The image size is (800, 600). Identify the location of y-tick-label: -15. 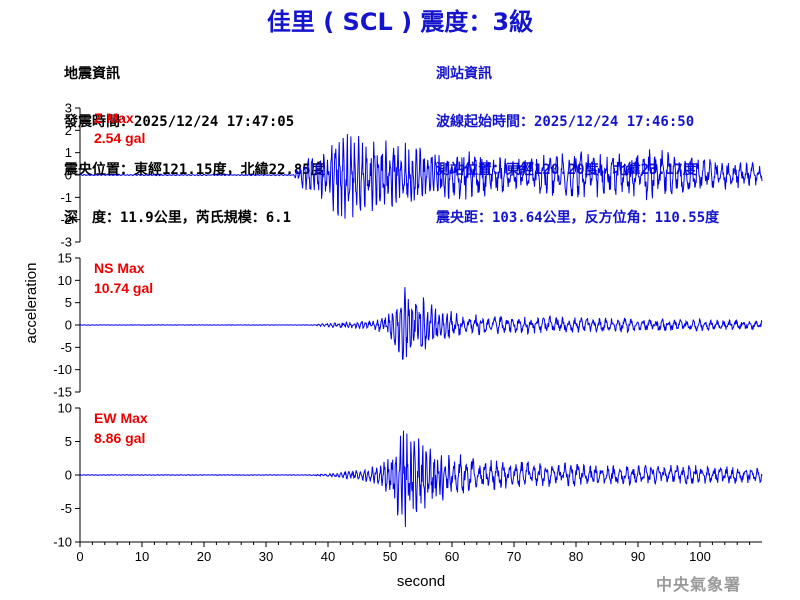
(62, 392).